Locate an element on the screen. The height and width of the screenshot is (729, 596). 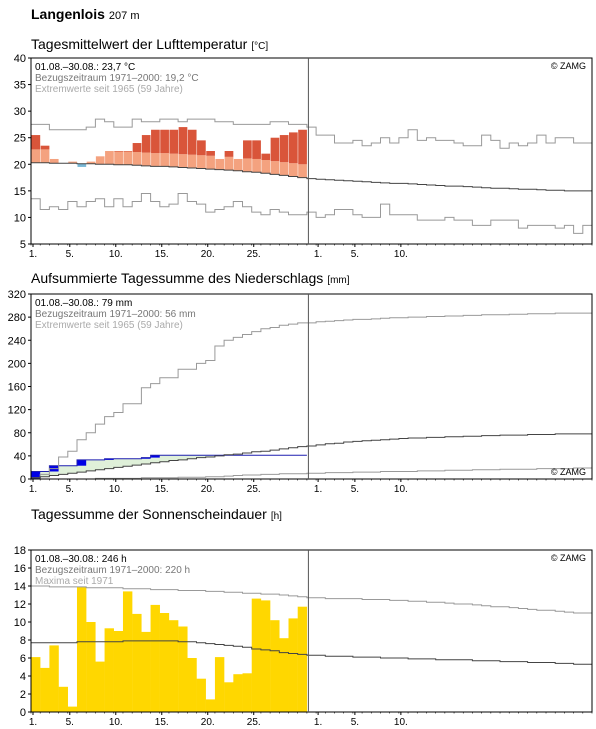
credit-label: © ZAMG is located at coordinates (568, 472).